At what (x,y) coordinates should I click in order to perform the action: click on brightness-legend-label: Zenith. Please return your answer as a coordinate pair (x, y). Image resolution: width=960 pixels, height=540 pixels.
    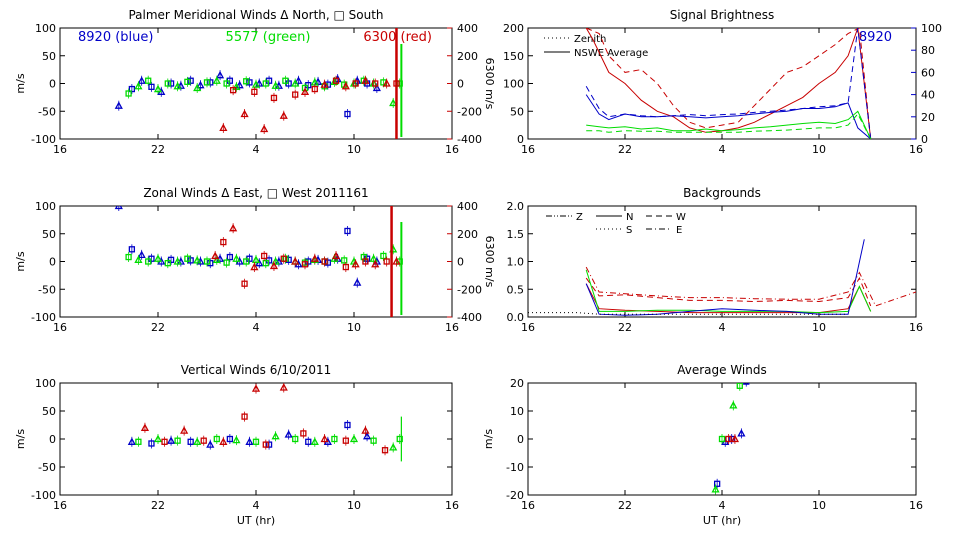
    Looking at the image, I should click on (590, 39).